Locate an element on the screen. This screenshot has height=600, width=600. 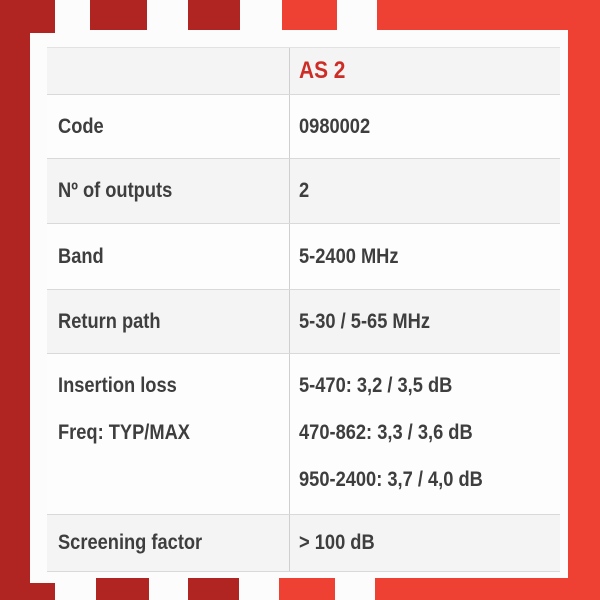
table-row: Screening factor > 100 dB is located at coordinates (303, 542).